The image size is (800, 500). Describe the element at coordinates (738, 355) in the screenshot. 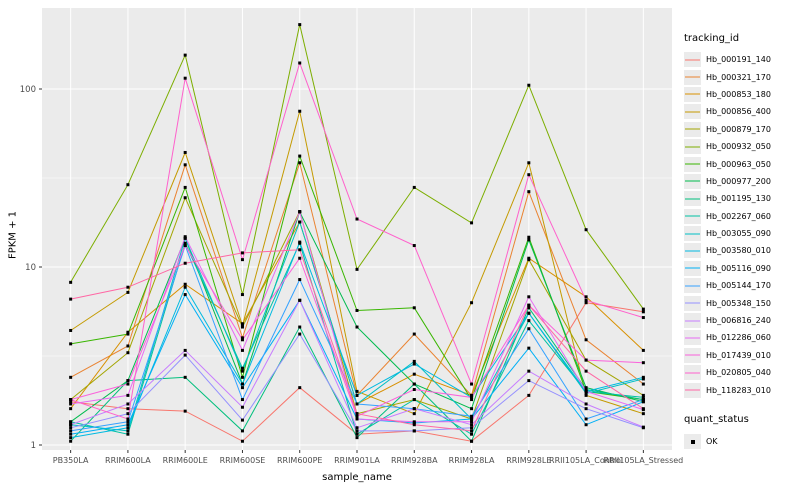

I see `legend-item-label: Hb_017439_010` at that location.